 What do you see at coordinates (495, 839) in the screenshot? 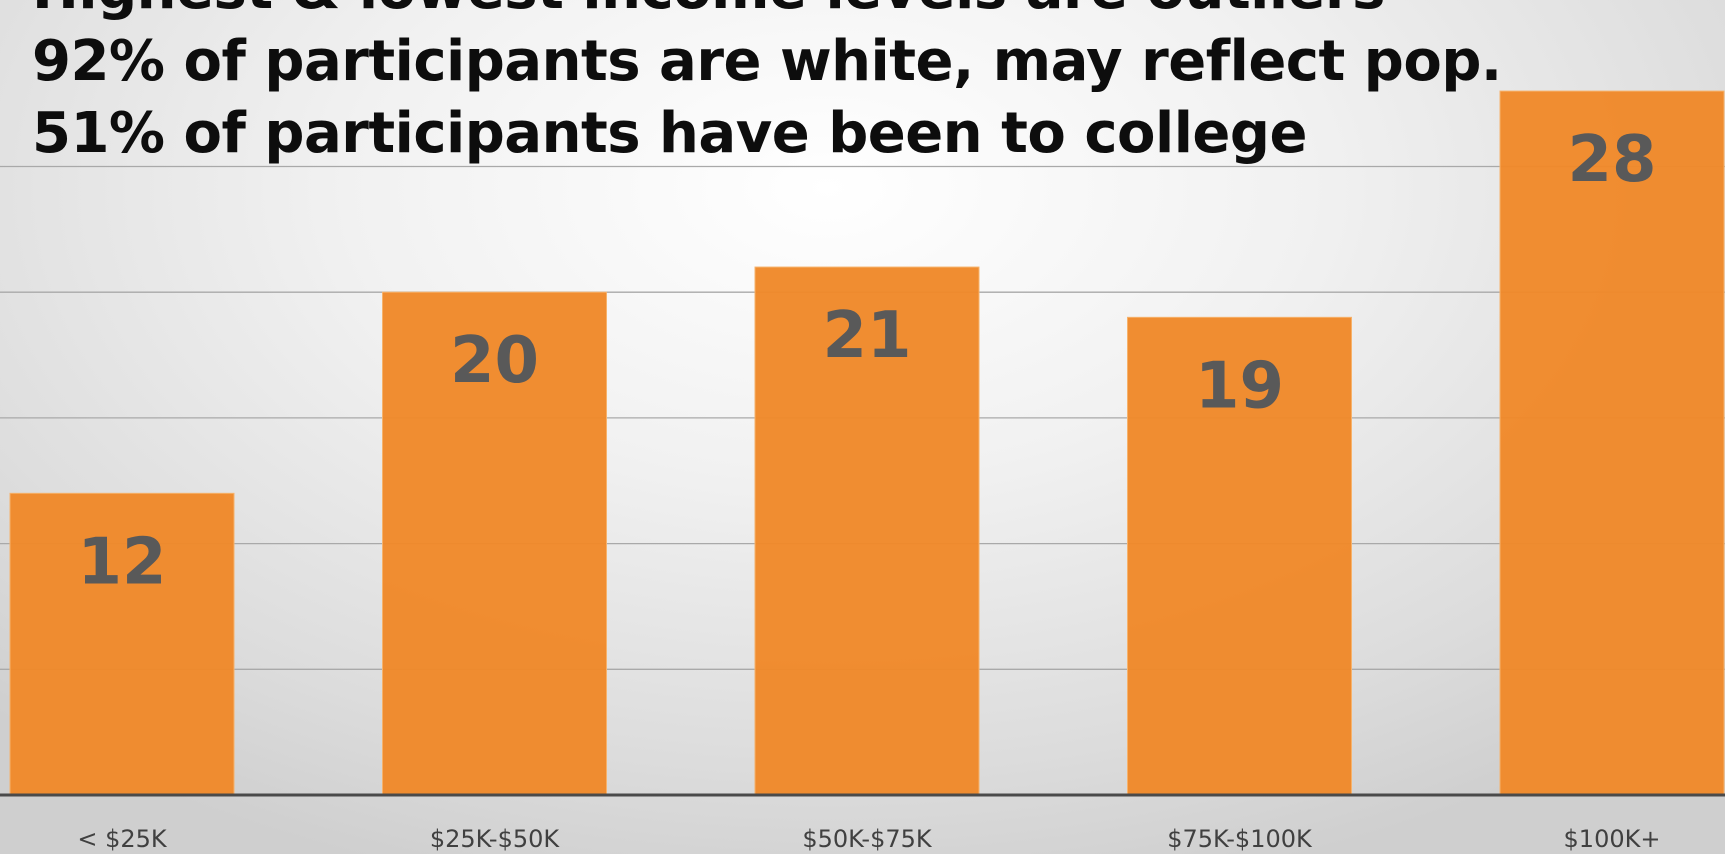
I see `x-tick-label: $25K-$50K` at bounding box center [495, 839].